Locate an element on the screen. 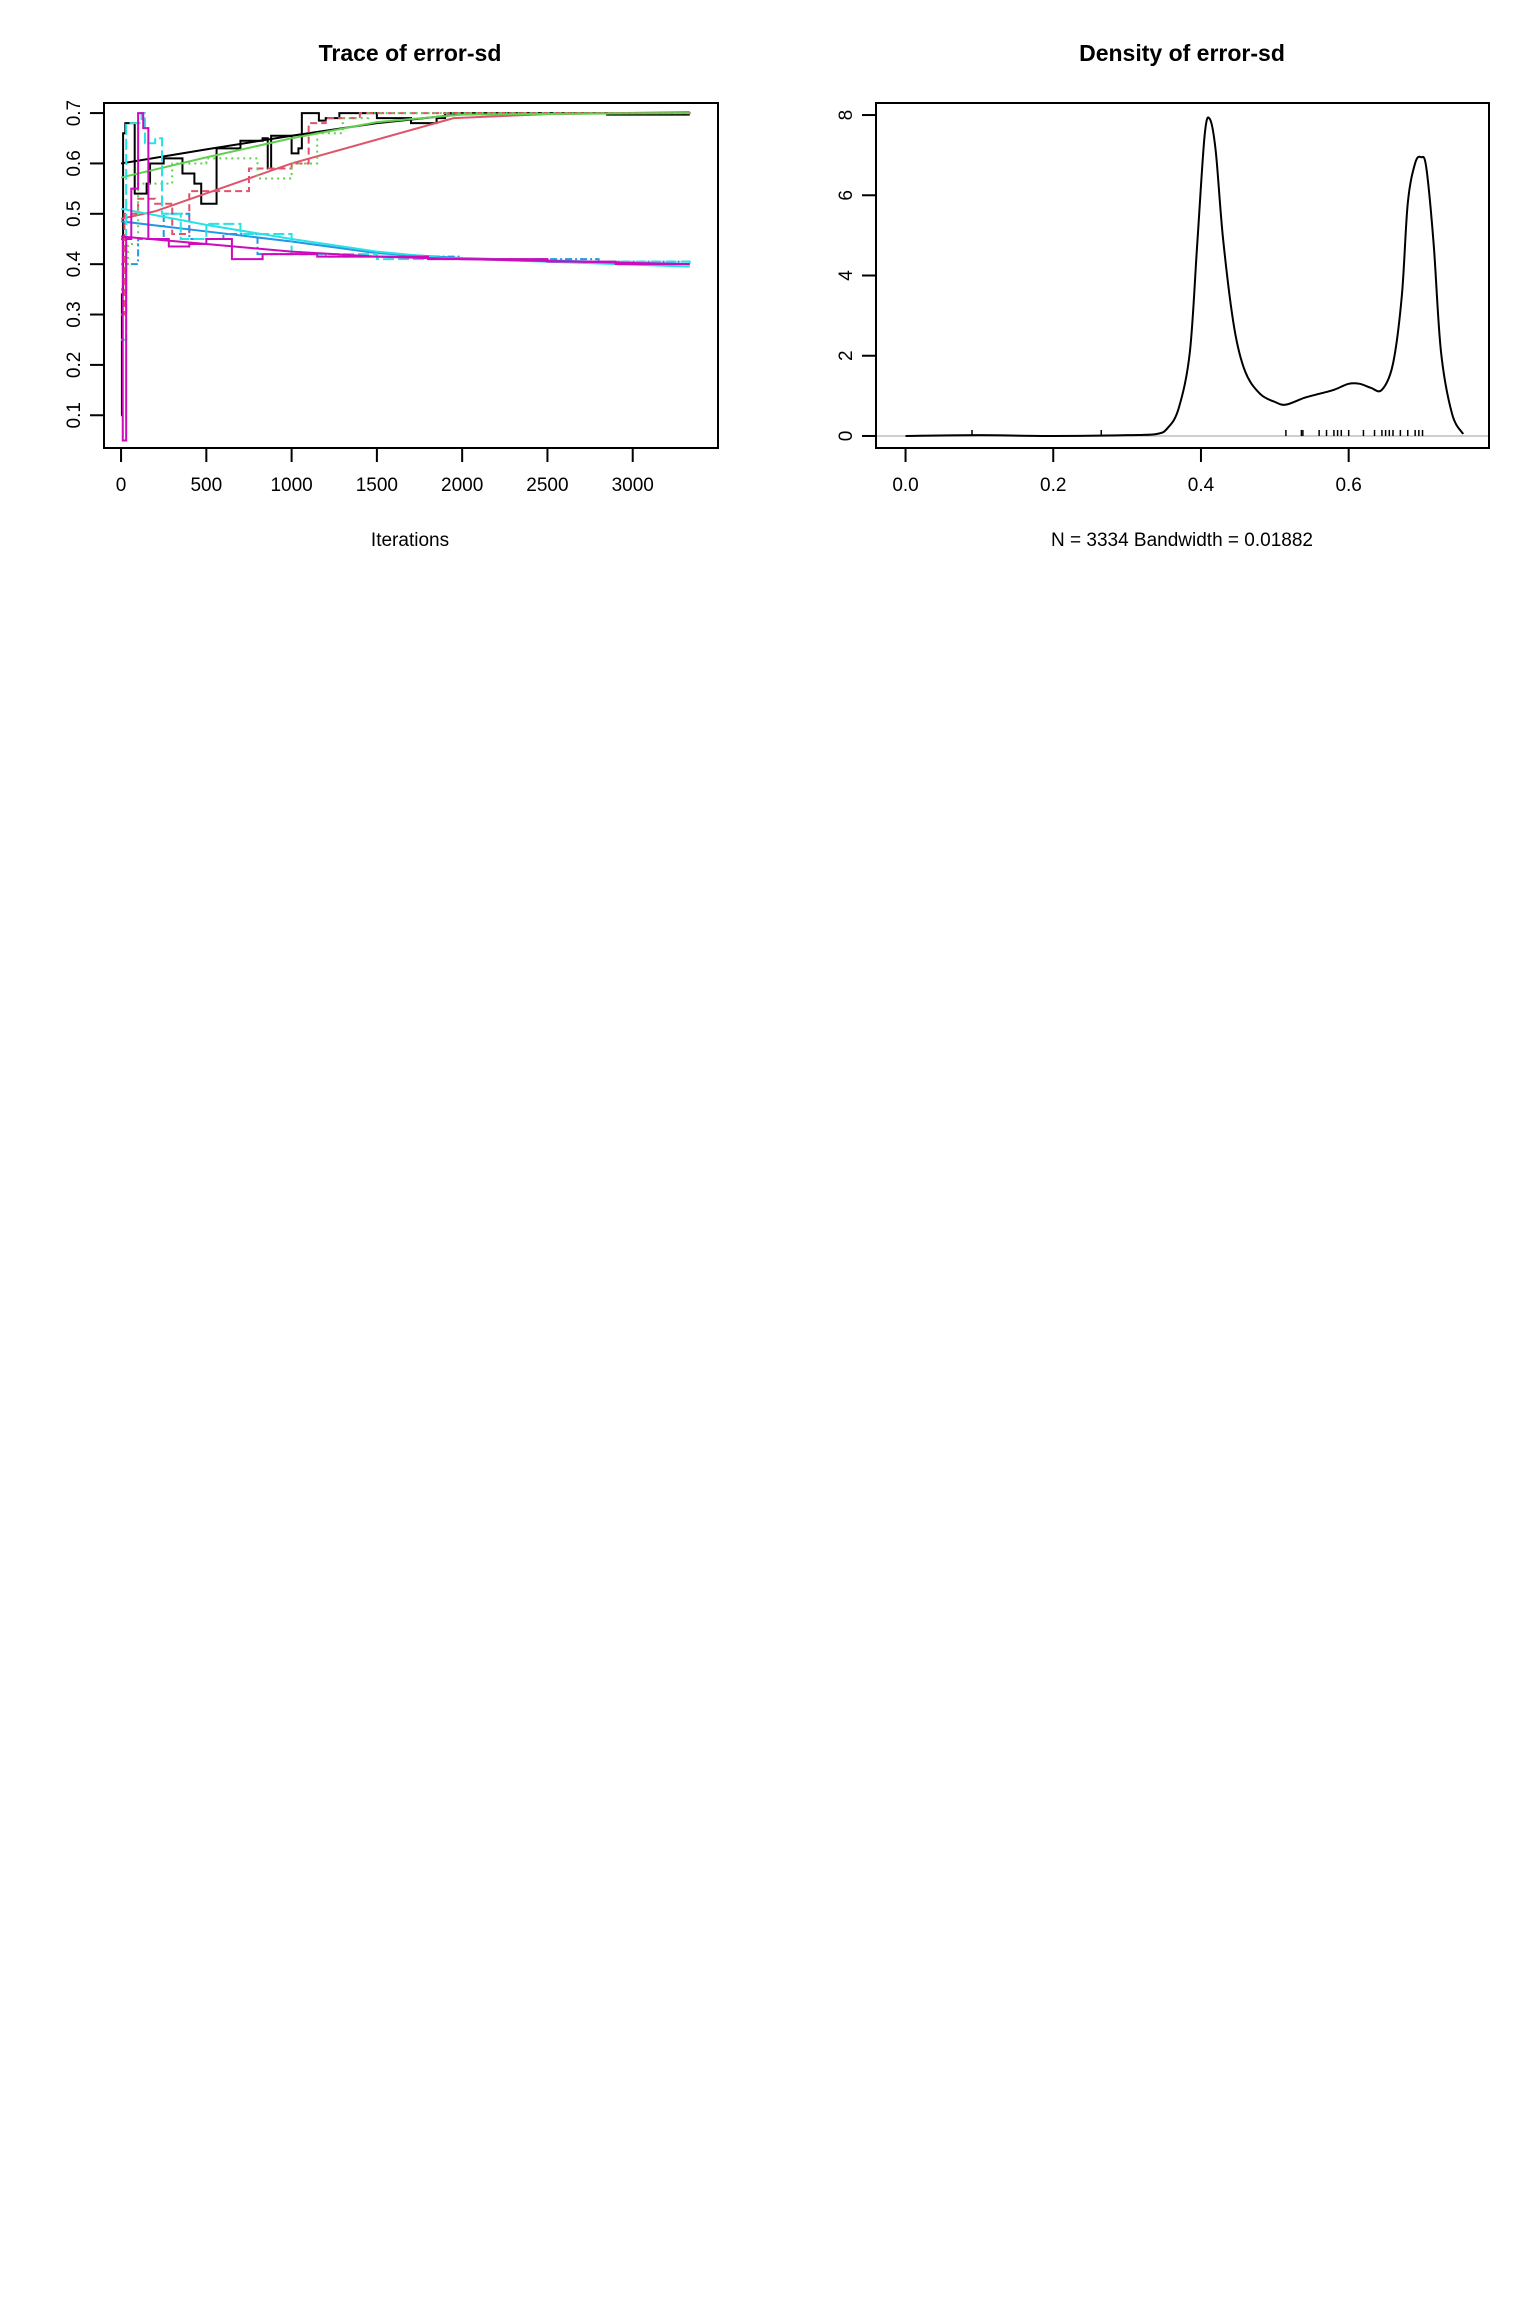 This screenshot has width=1536, height=2304. y-tick-label: 0.5 is located at coordinates (74, 214).